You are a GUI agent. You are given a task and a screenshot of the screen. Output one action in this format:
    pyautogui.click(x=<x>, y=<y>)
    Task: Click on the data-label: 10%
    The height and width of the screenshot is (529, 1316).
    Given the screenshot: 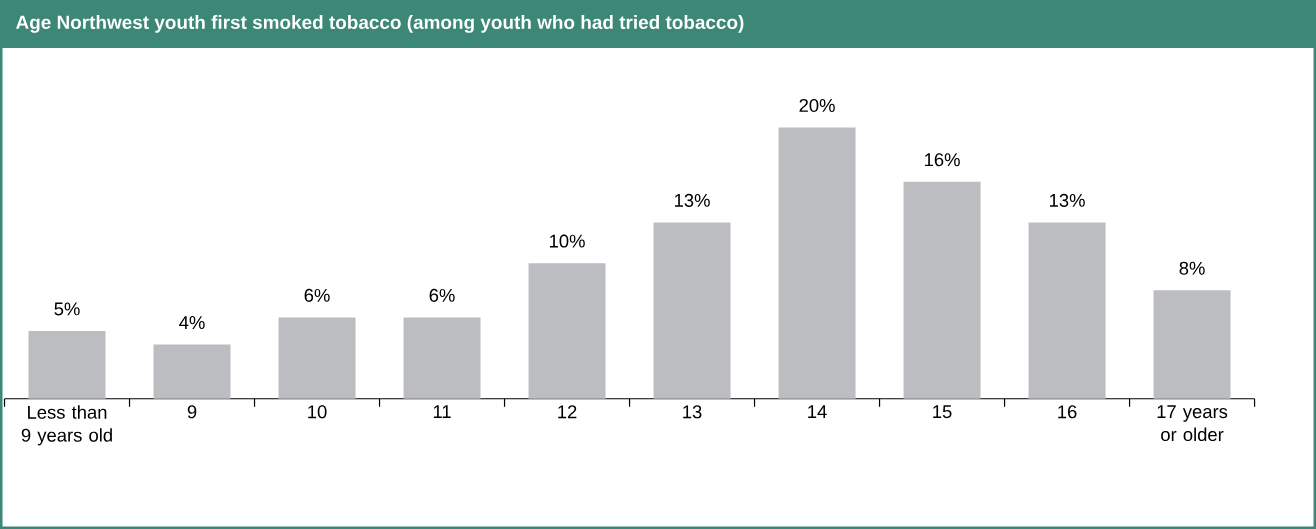 What is the action you would take?
    pyautogui.click(x=567, y=241)
    